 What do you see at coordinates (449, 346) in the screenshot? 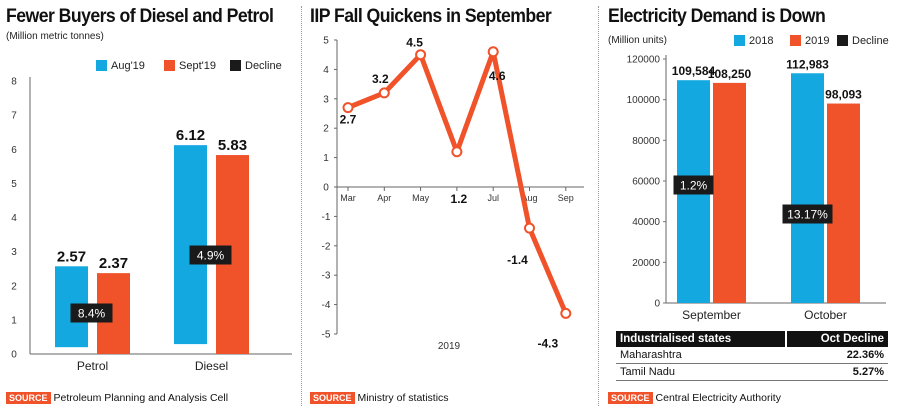
I see `x-axis-title: 2019` at bounding box center [449, 346].